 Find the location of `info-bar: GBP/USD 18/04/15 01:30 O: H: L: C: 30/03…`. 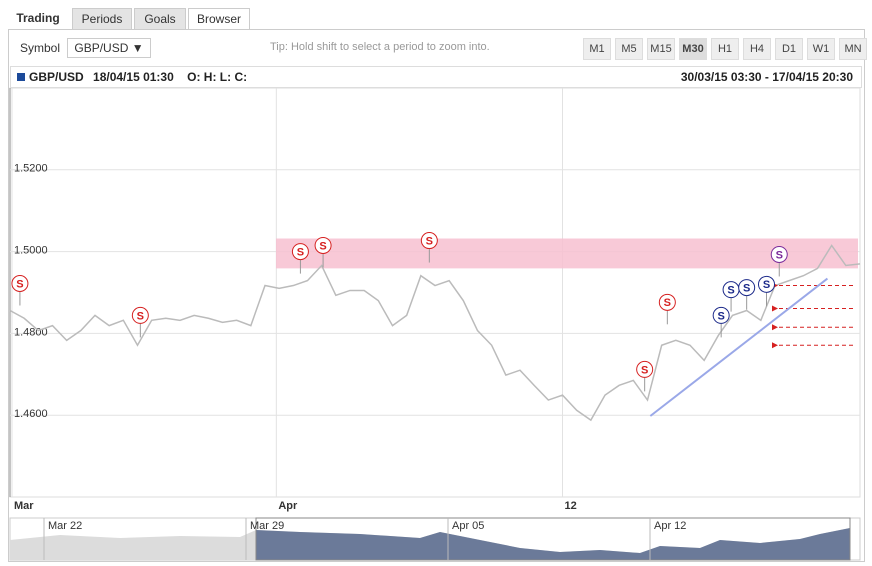

info-bar: GBP/USD 18/04/15 01:30 O: H: L: C: 30/03… is located at coordinates (436, 77).